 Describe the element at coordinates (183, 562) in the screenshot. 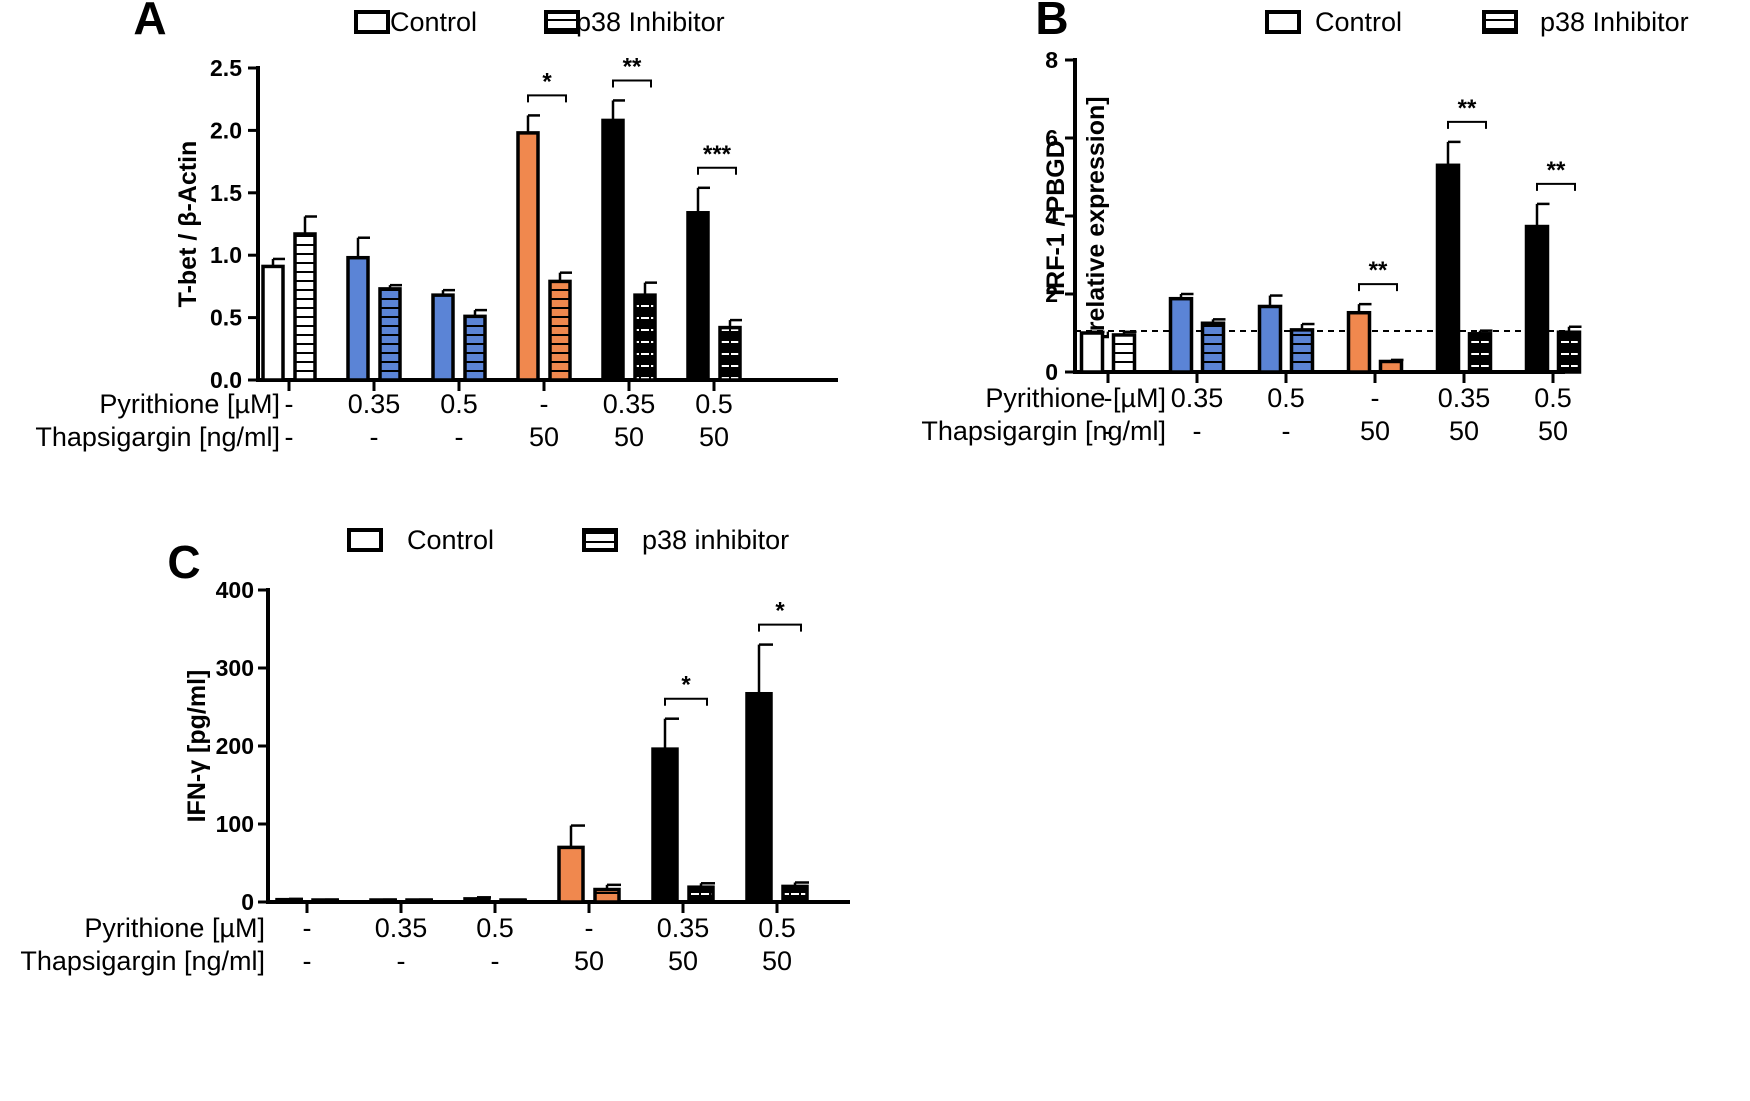

I see `panel-letter: C` at that location.